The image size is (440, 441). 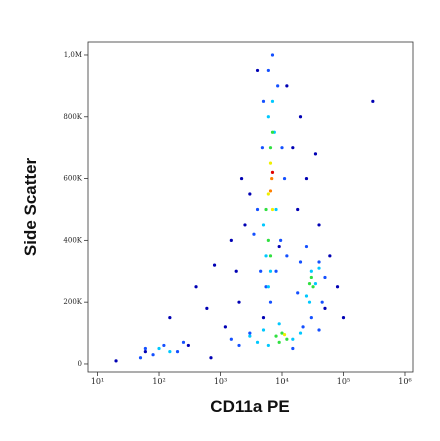 What do you see at coordinates (220, 381) in the screenshot?
I see `x-tick-label: 10³` at bounding box center [220, 381].